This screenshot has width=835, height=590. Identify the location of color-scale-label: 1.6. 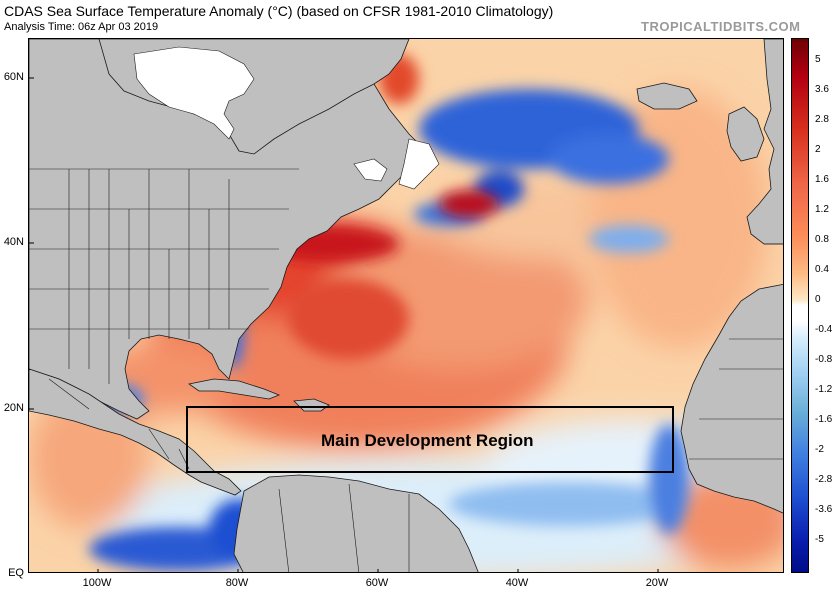
(822, 179).